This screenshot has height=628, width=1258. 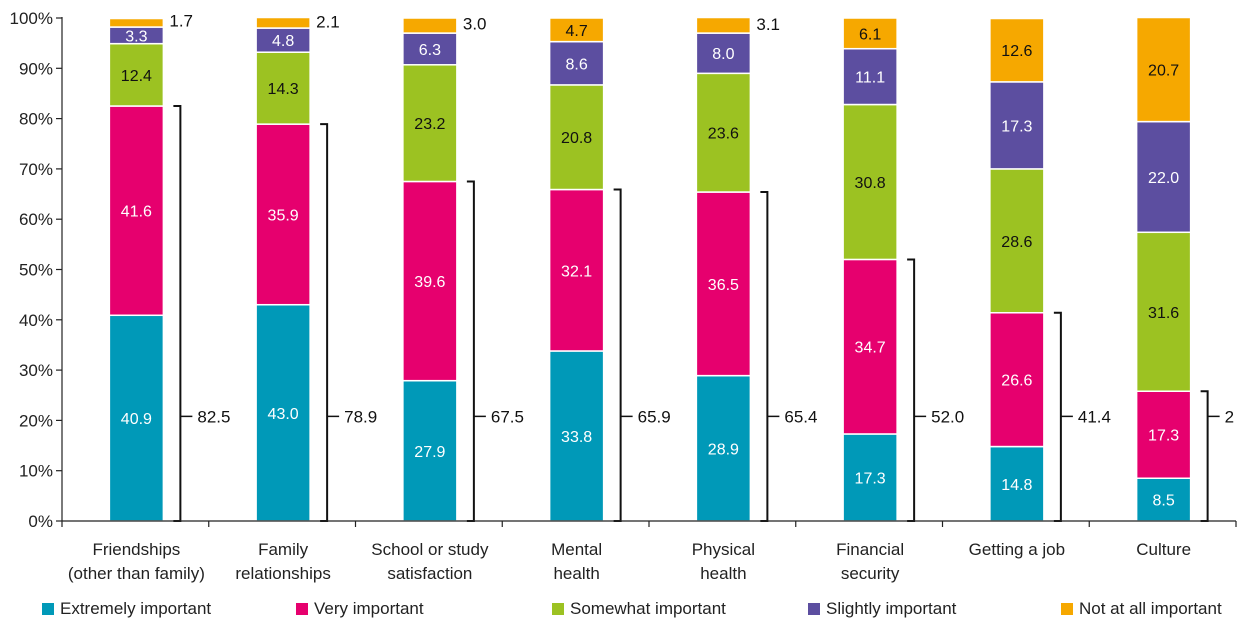 What do you see at coordinates (283, 549) in the screenshot?
I see `category-label: Family` at bounding box center [283, 549].